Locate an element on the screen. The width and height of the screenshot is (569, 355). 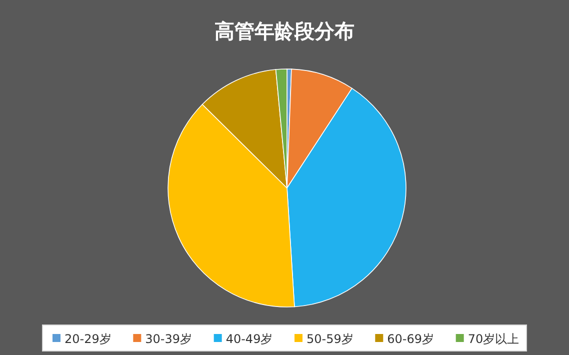
legend-label: 30-39岁 is located at coordinates (168, 339).